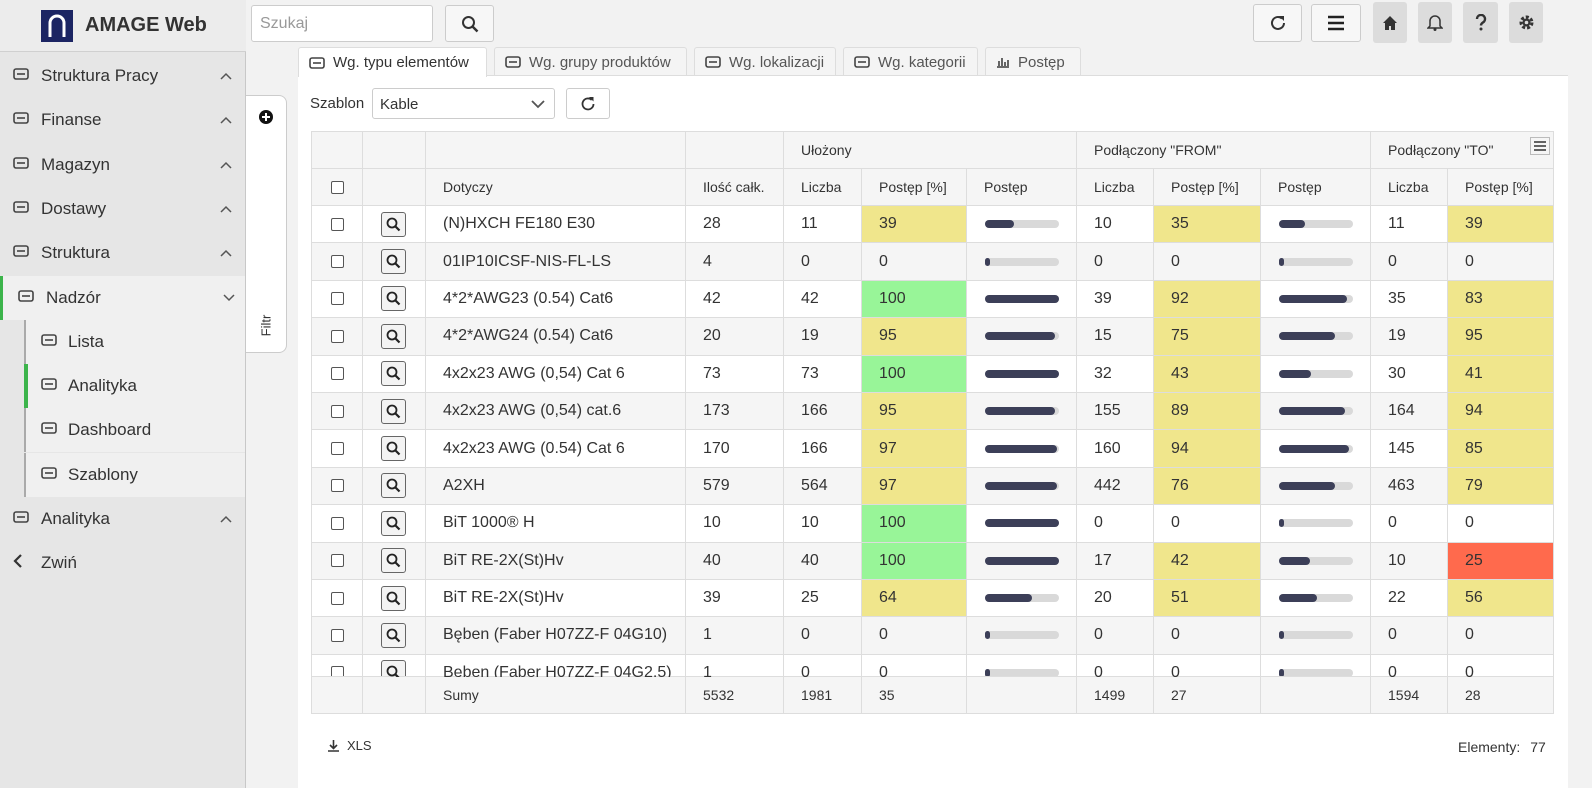 The image size is (1592, 788). What do you see at coordinates (1277, 23) in the screenshot?
I see `refresh-button` at bounding box center [1277, 23].